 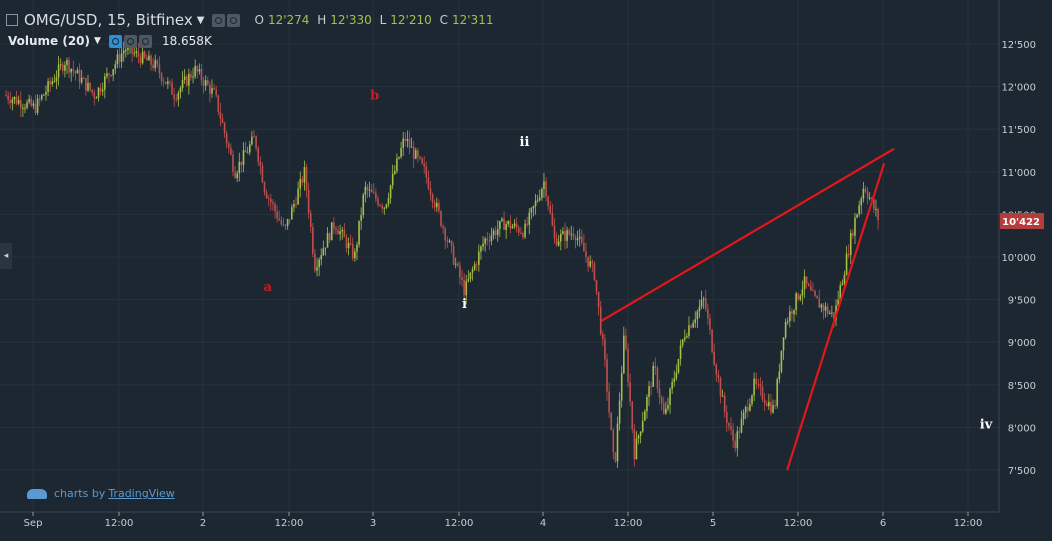 What do you see at coordinates (1022, 428) in the screenshot?
I see `y-tick-label: 8'000` at bounding box center [1022, 428].